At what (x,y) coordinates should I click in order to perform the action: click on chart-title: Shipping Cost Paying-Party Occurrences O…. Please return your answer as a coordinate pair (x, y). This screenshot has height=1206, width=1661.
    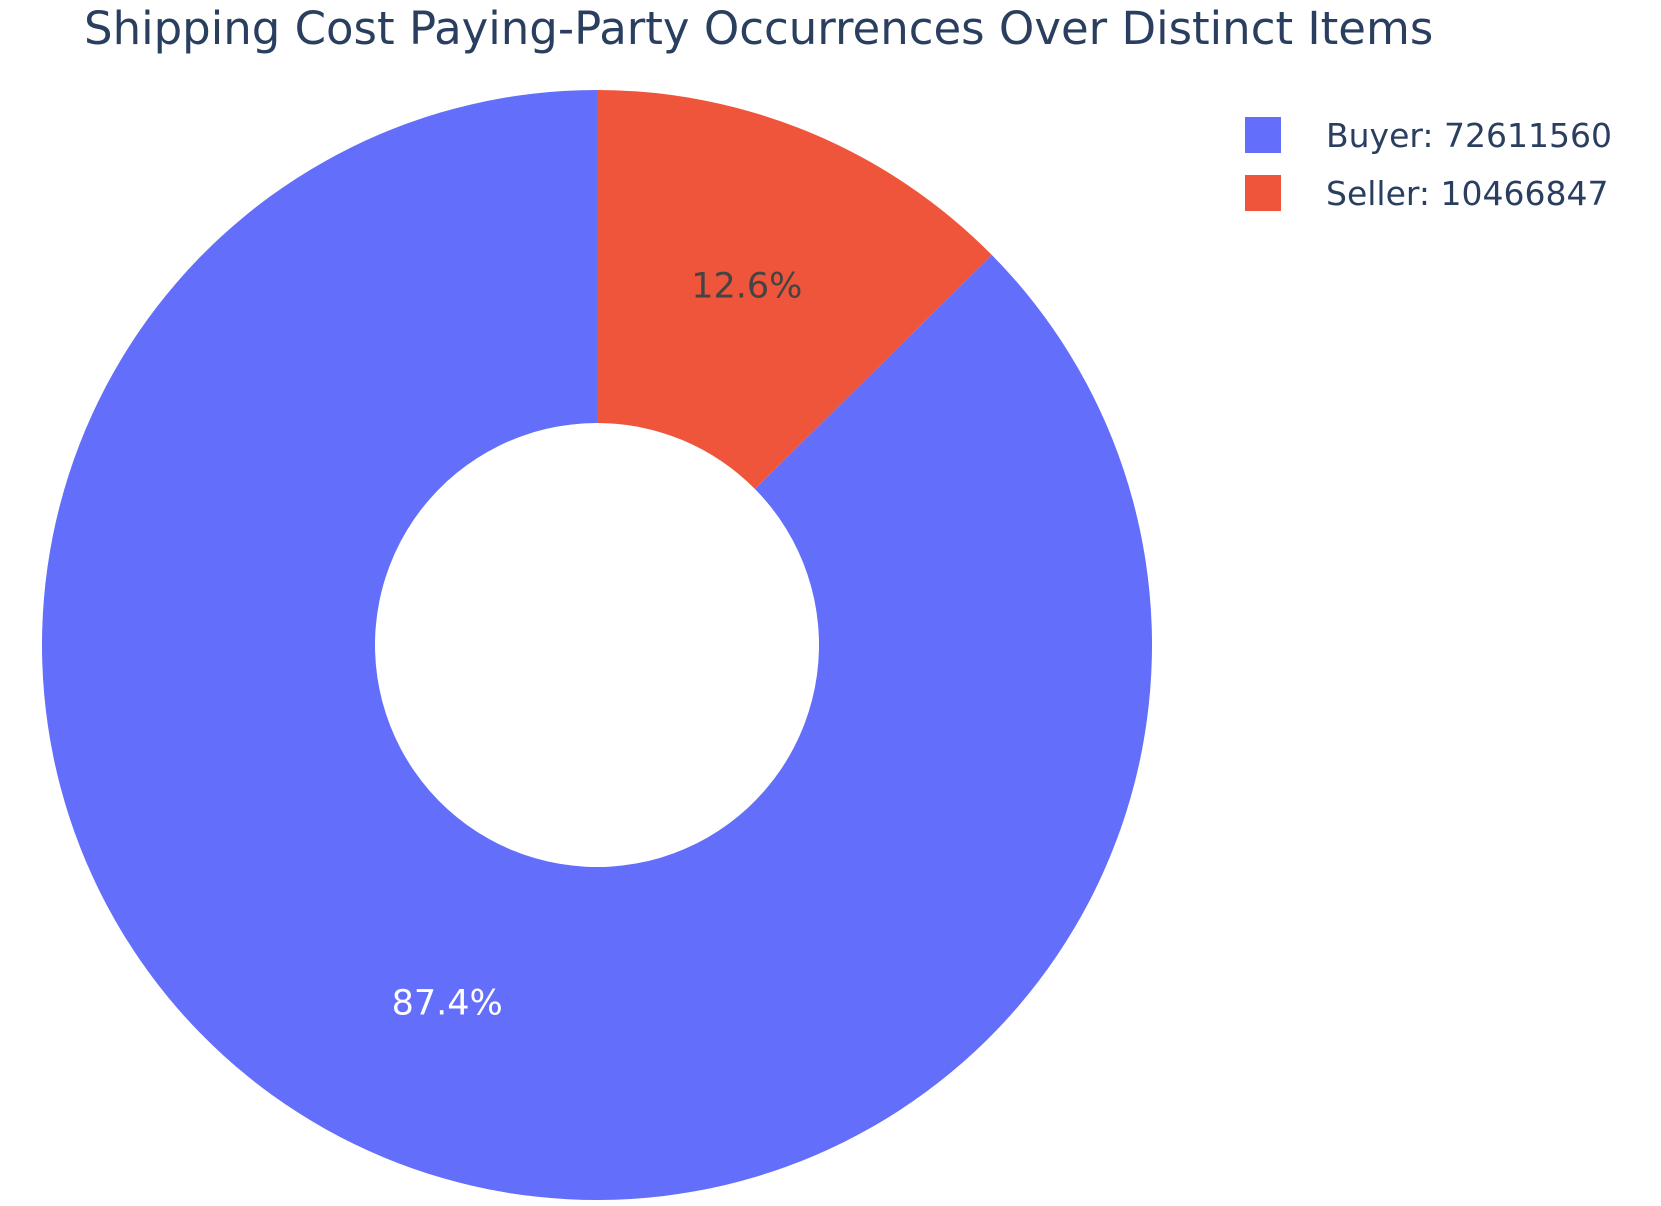
    Looking at the image, I should click on (759, 28).